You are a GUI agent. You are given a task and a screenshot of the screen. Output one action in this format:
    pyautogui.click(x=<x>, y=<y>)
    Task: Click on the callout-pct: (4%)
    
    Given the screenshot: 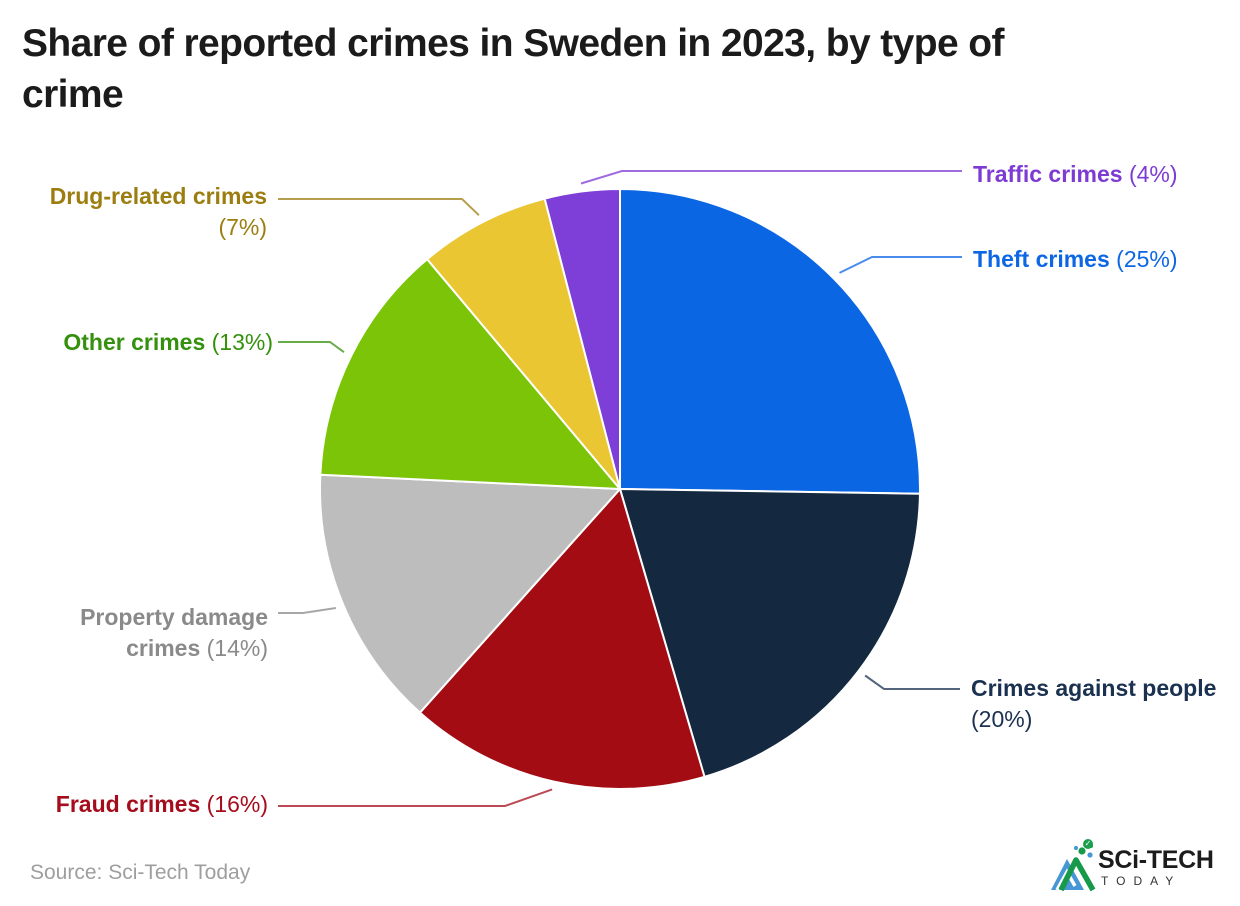 What is the action you would take?
    pyautogui.click(x=1153, y=174)
    